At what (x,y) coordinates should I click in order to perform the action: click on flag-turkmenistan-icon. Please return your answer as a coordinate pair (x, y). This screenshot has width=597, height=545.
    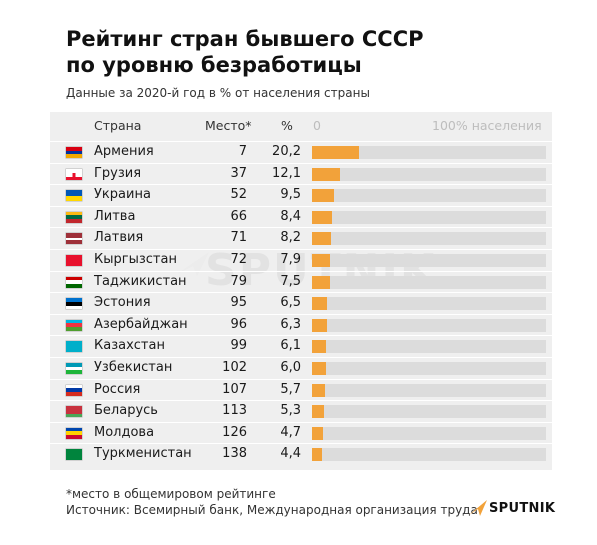
    Looking at the image, I should click on (74, 455).